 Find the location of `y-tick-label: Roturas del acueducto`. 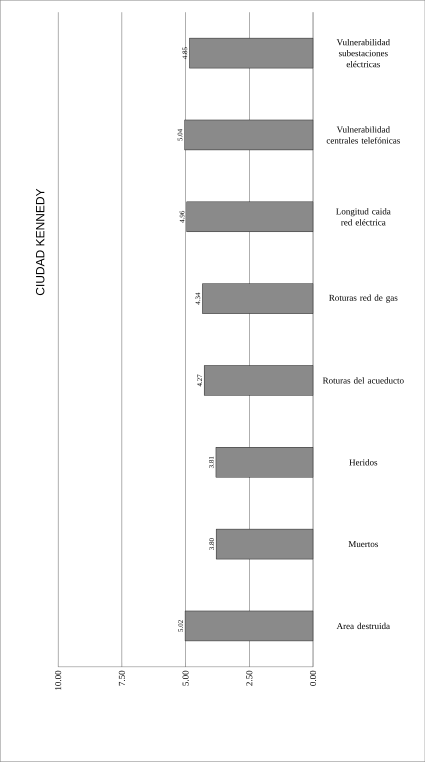

y-tick-label: Roturas del acueducto is located at coordinates (363, 380).